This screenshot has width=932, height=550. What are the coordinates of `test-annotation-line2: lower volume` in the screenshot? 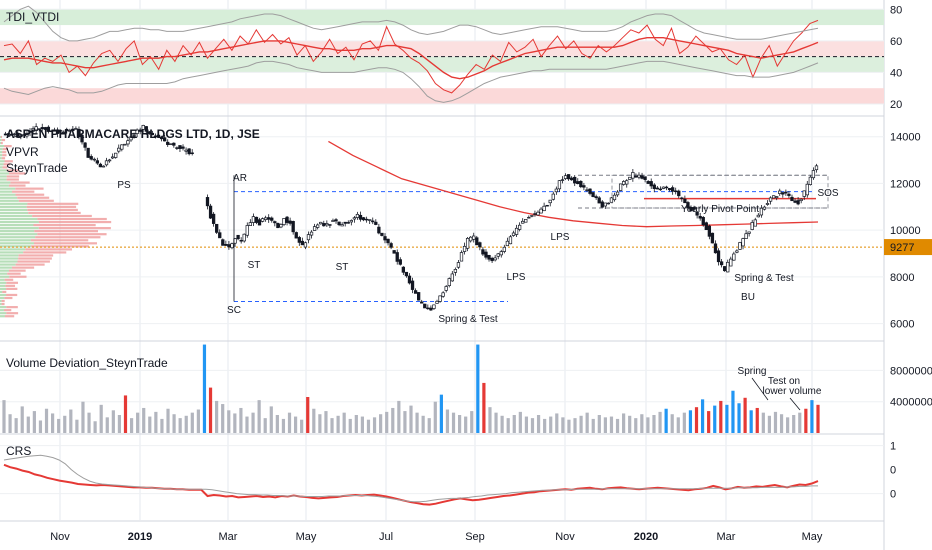 It's located at (792, 391).